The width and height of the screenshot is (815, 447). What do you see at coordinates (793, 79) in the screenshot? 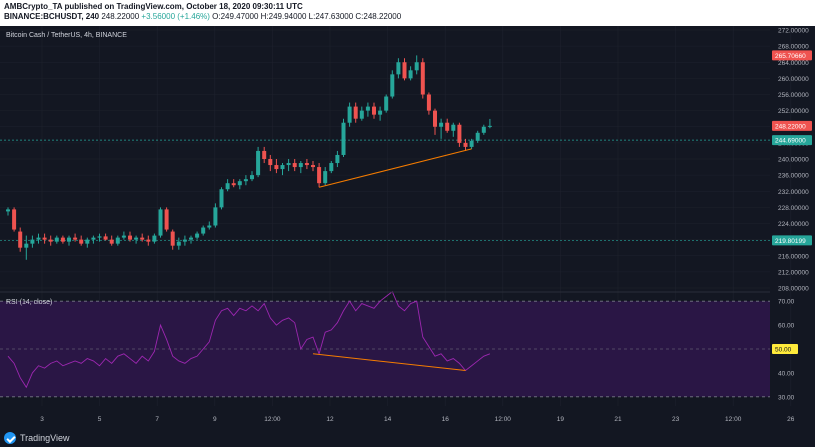
I see `price-tick-label: 260.00000` at bounding box center [793, 79].